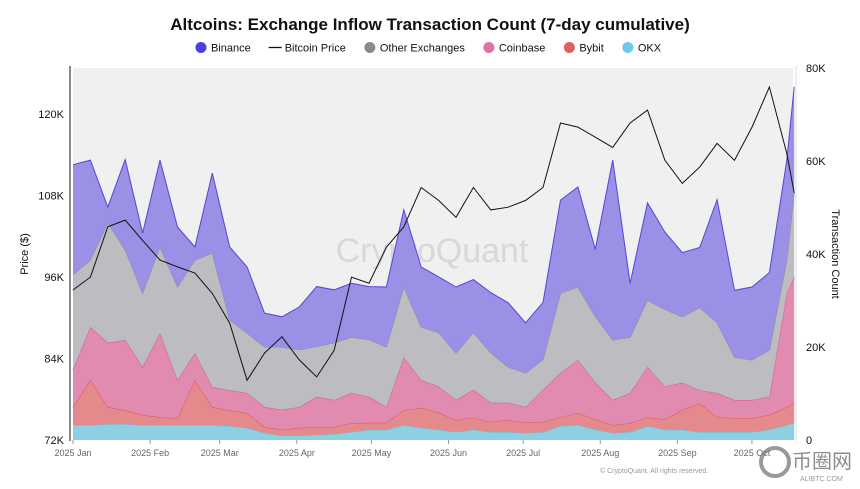 This screenshot has width=860, height=489. What do you see at coordinates (297, 453) in the screenshot?
I see `x-tick-label: 2025 Apr` at bounding box center [297, 453].